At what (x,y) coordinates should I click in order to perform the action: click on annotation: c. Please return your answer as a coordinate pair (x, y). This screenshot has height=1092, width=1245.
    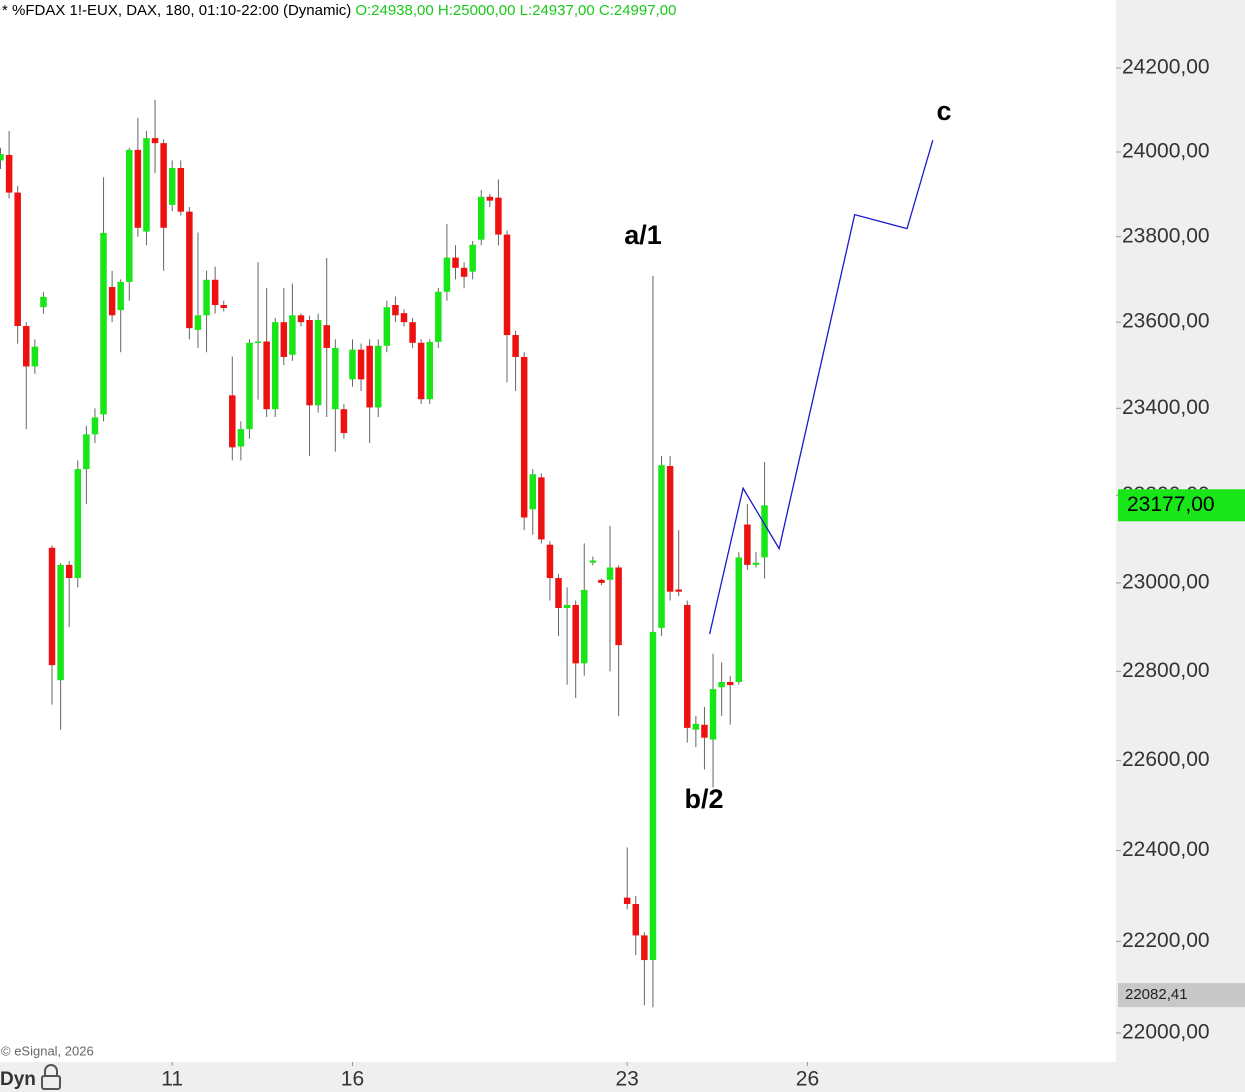
    Looking at the image, I should click on (943, 111).